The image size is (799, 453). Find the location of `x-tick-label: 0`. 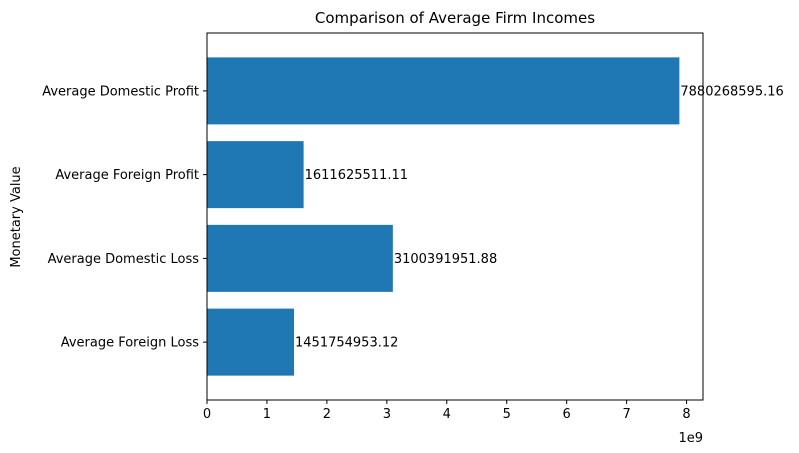

x-tick-label: 0 is located at coordinates (207, 414).